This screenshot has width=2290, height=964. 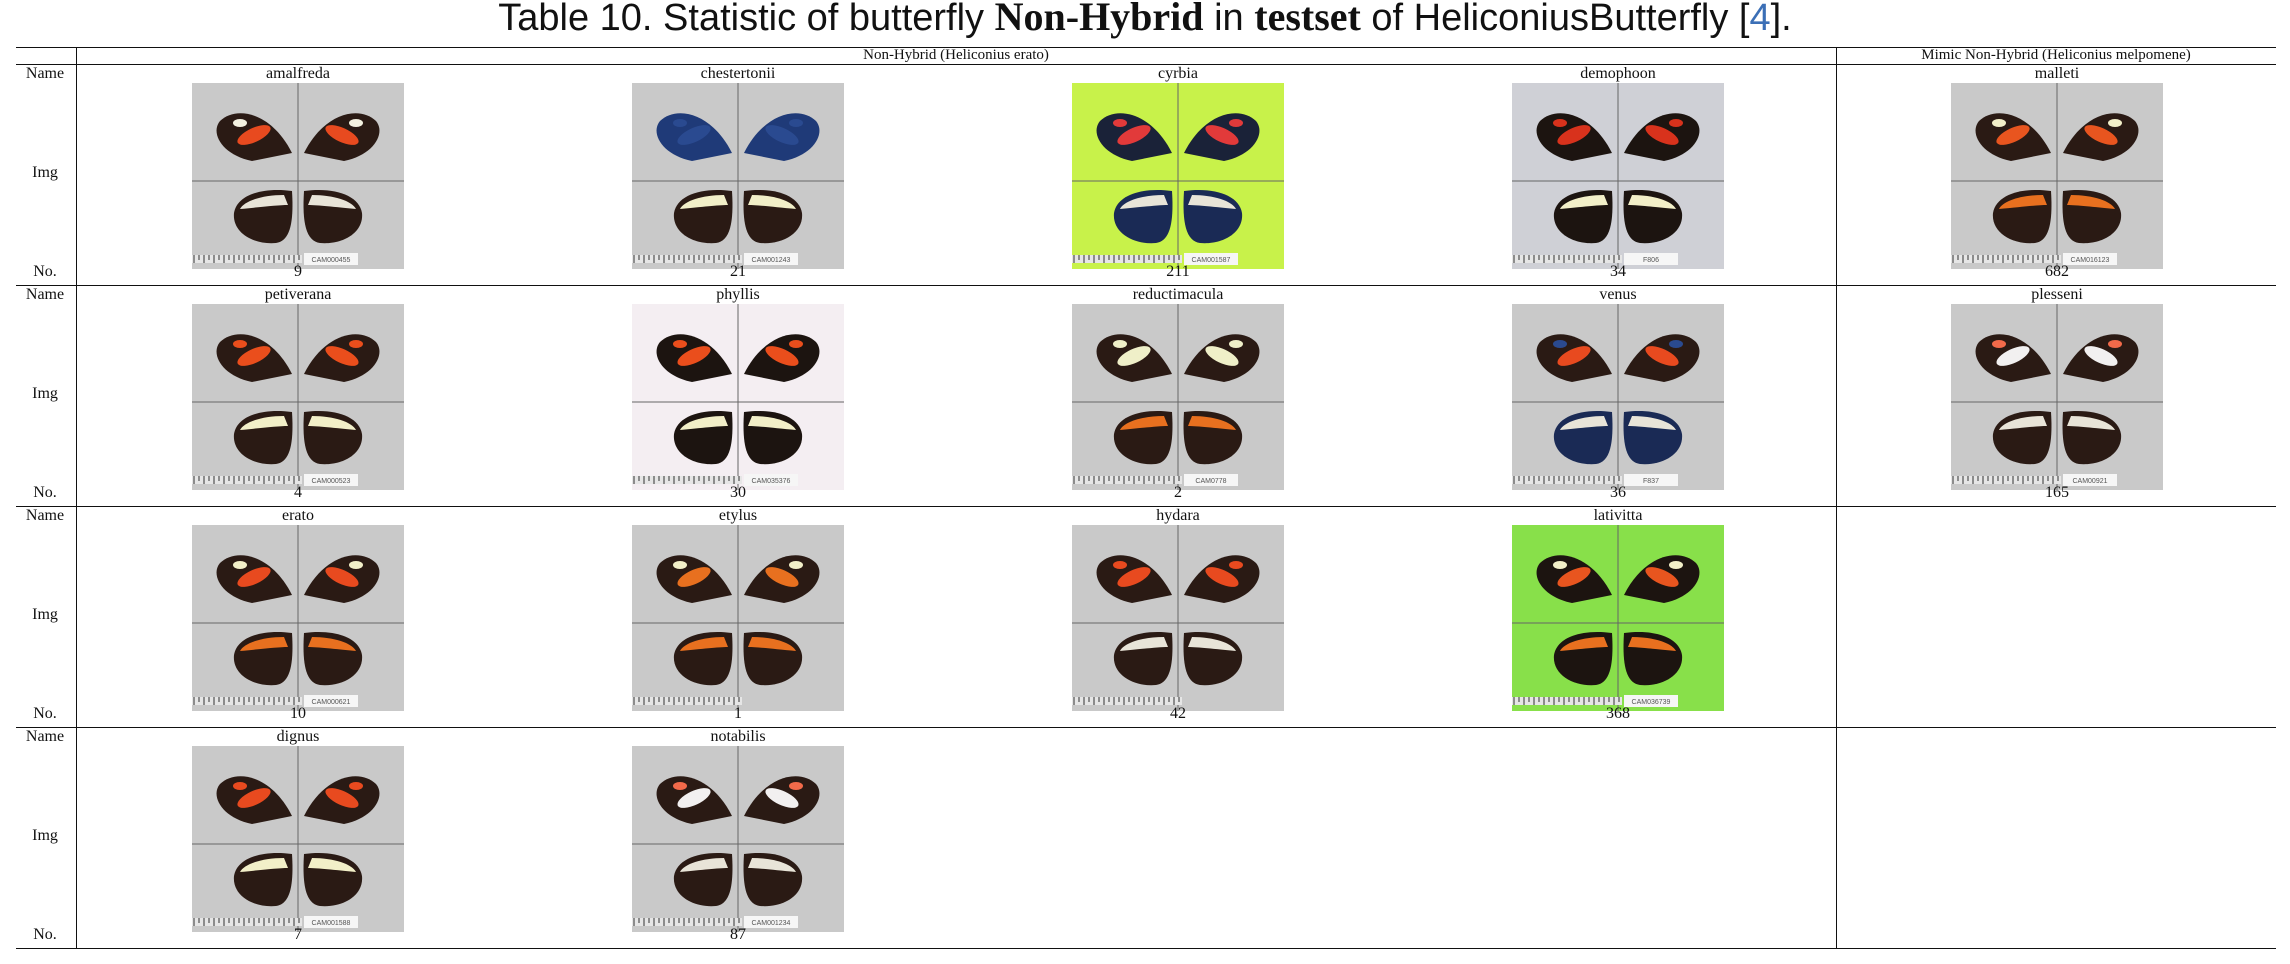 I want to click on species-name: demophoon, so click(x=1618, y=73).